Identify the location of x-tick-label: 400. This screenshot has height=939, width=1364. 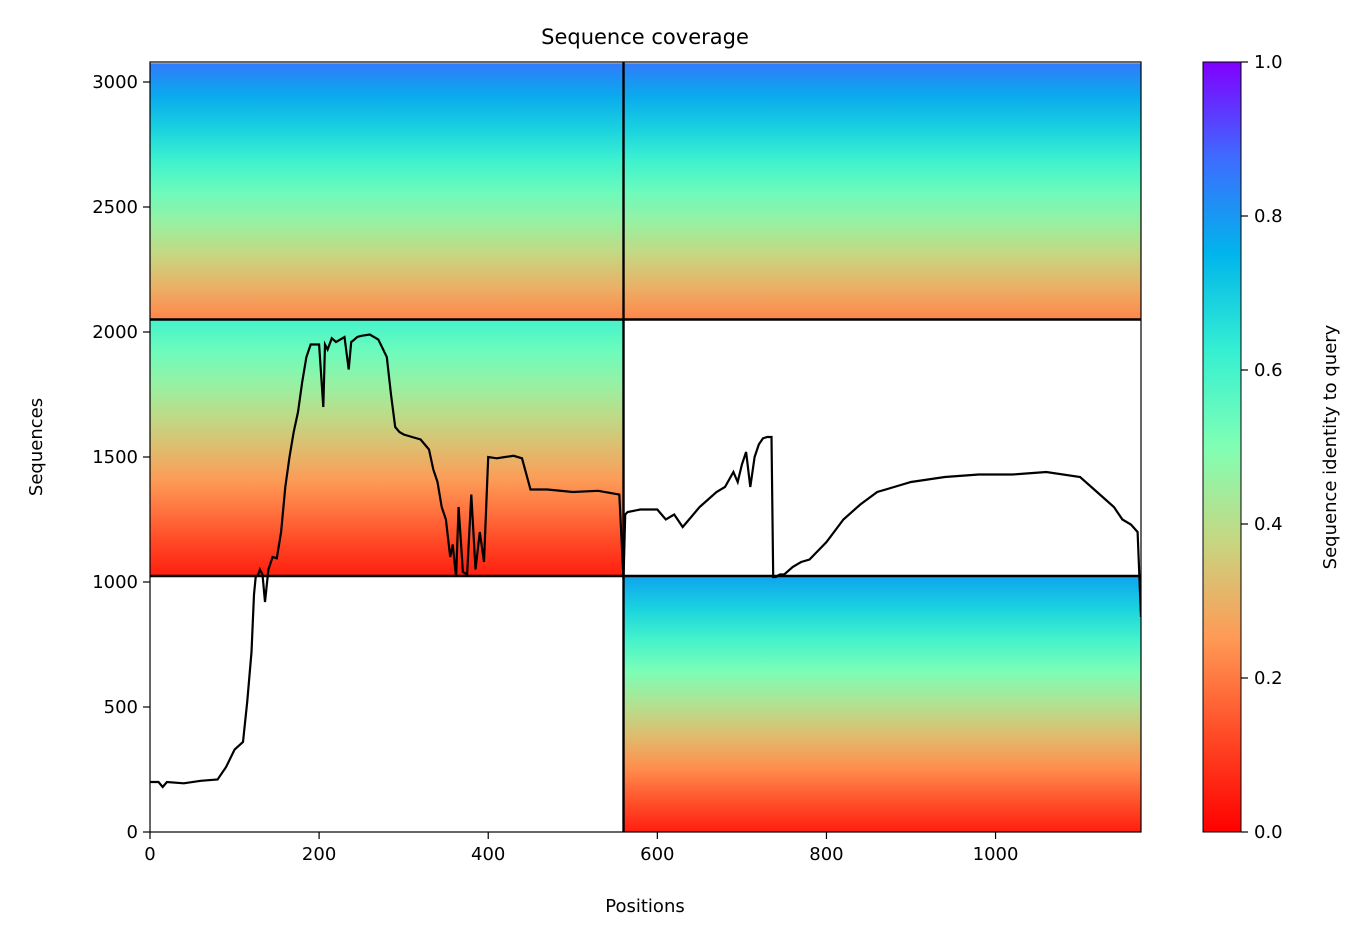
(488, 854).